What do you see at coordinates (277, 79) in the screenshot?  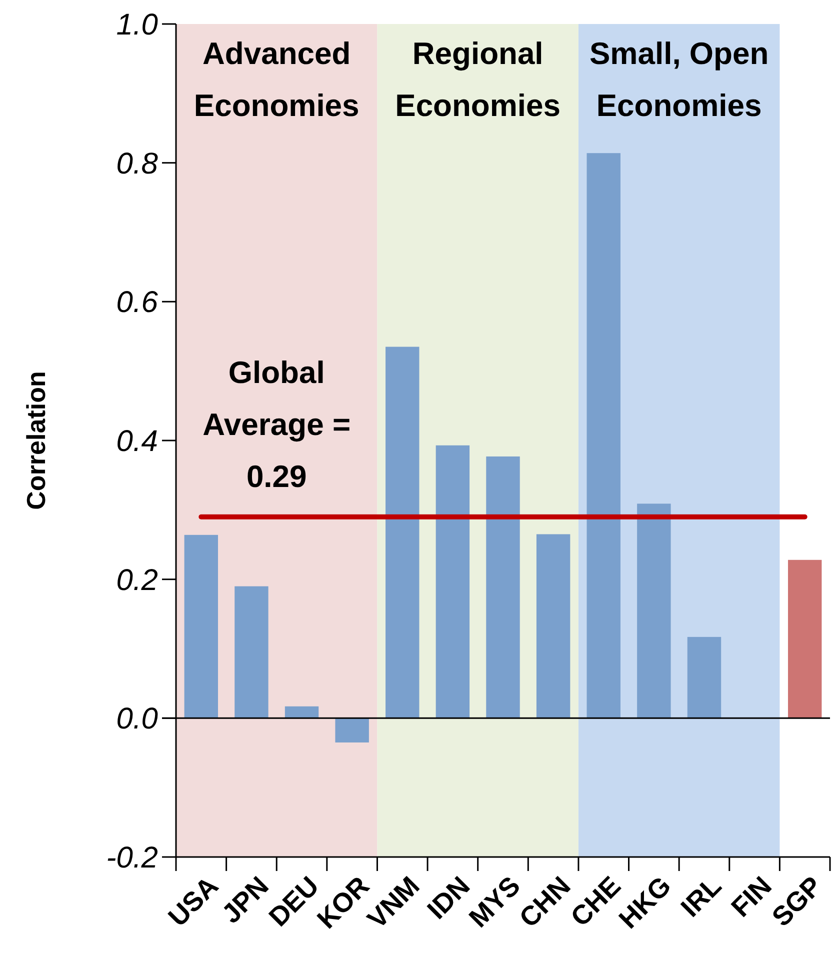 I see `band-label: Advanced Economies` at bounding box center [277, 79].